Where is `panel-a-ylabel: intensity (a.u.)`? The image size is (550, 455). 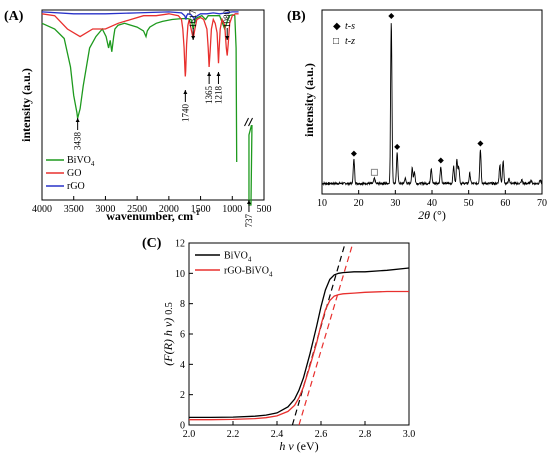 panel-a-ylabel: intensity (a.u.) is located at coordinates (26, 105).